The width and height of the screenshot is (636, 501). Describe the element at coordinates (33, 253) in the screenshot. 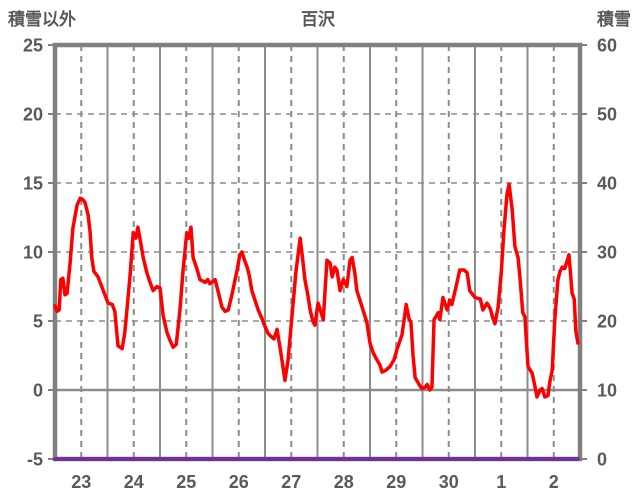

I see `left-axis-tick-label: 10` at that location.